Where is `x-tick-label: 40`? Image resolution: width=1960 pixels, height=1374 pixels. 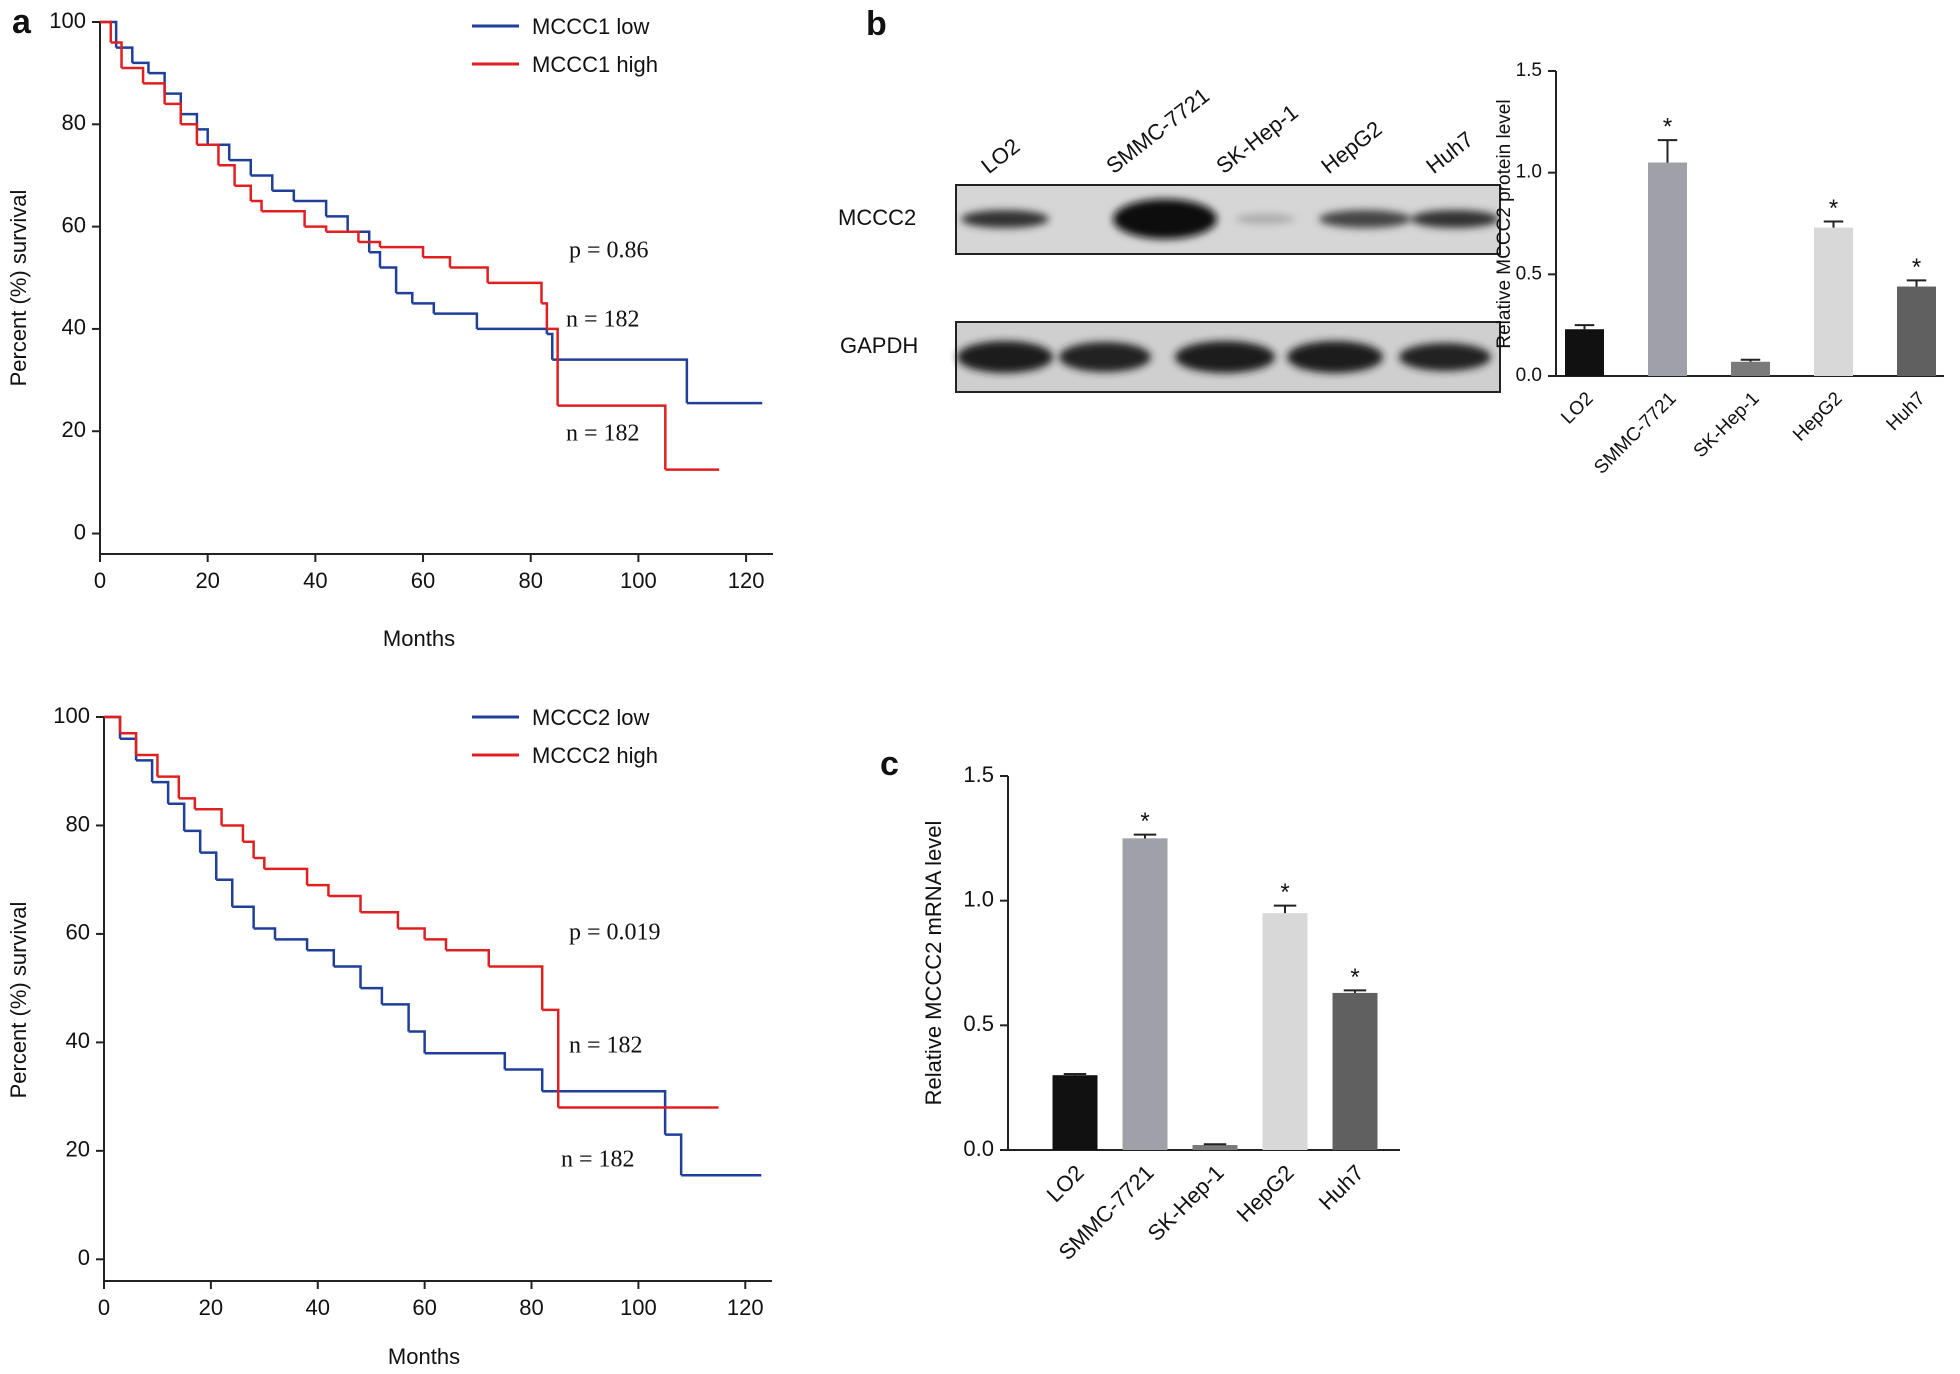 x-tick-label: 40 is located at coordinates (315, 580).